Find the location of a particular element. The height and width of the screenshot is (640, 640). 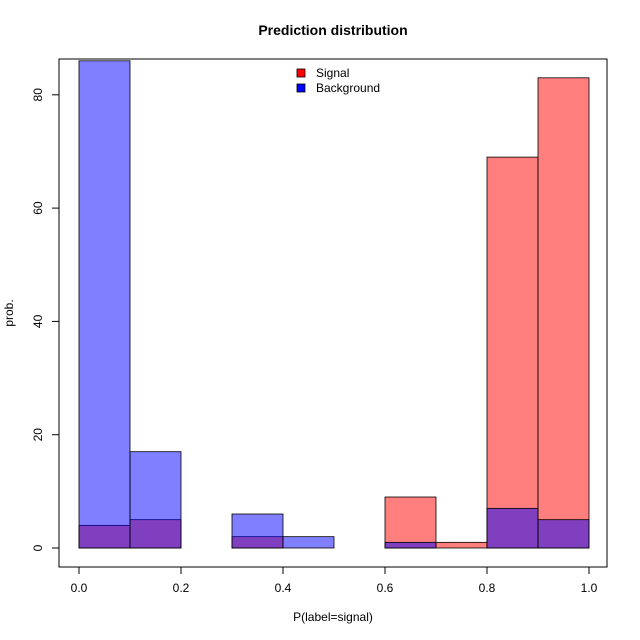

legend-label-signal: Signal is located at coordinates (332, 73).